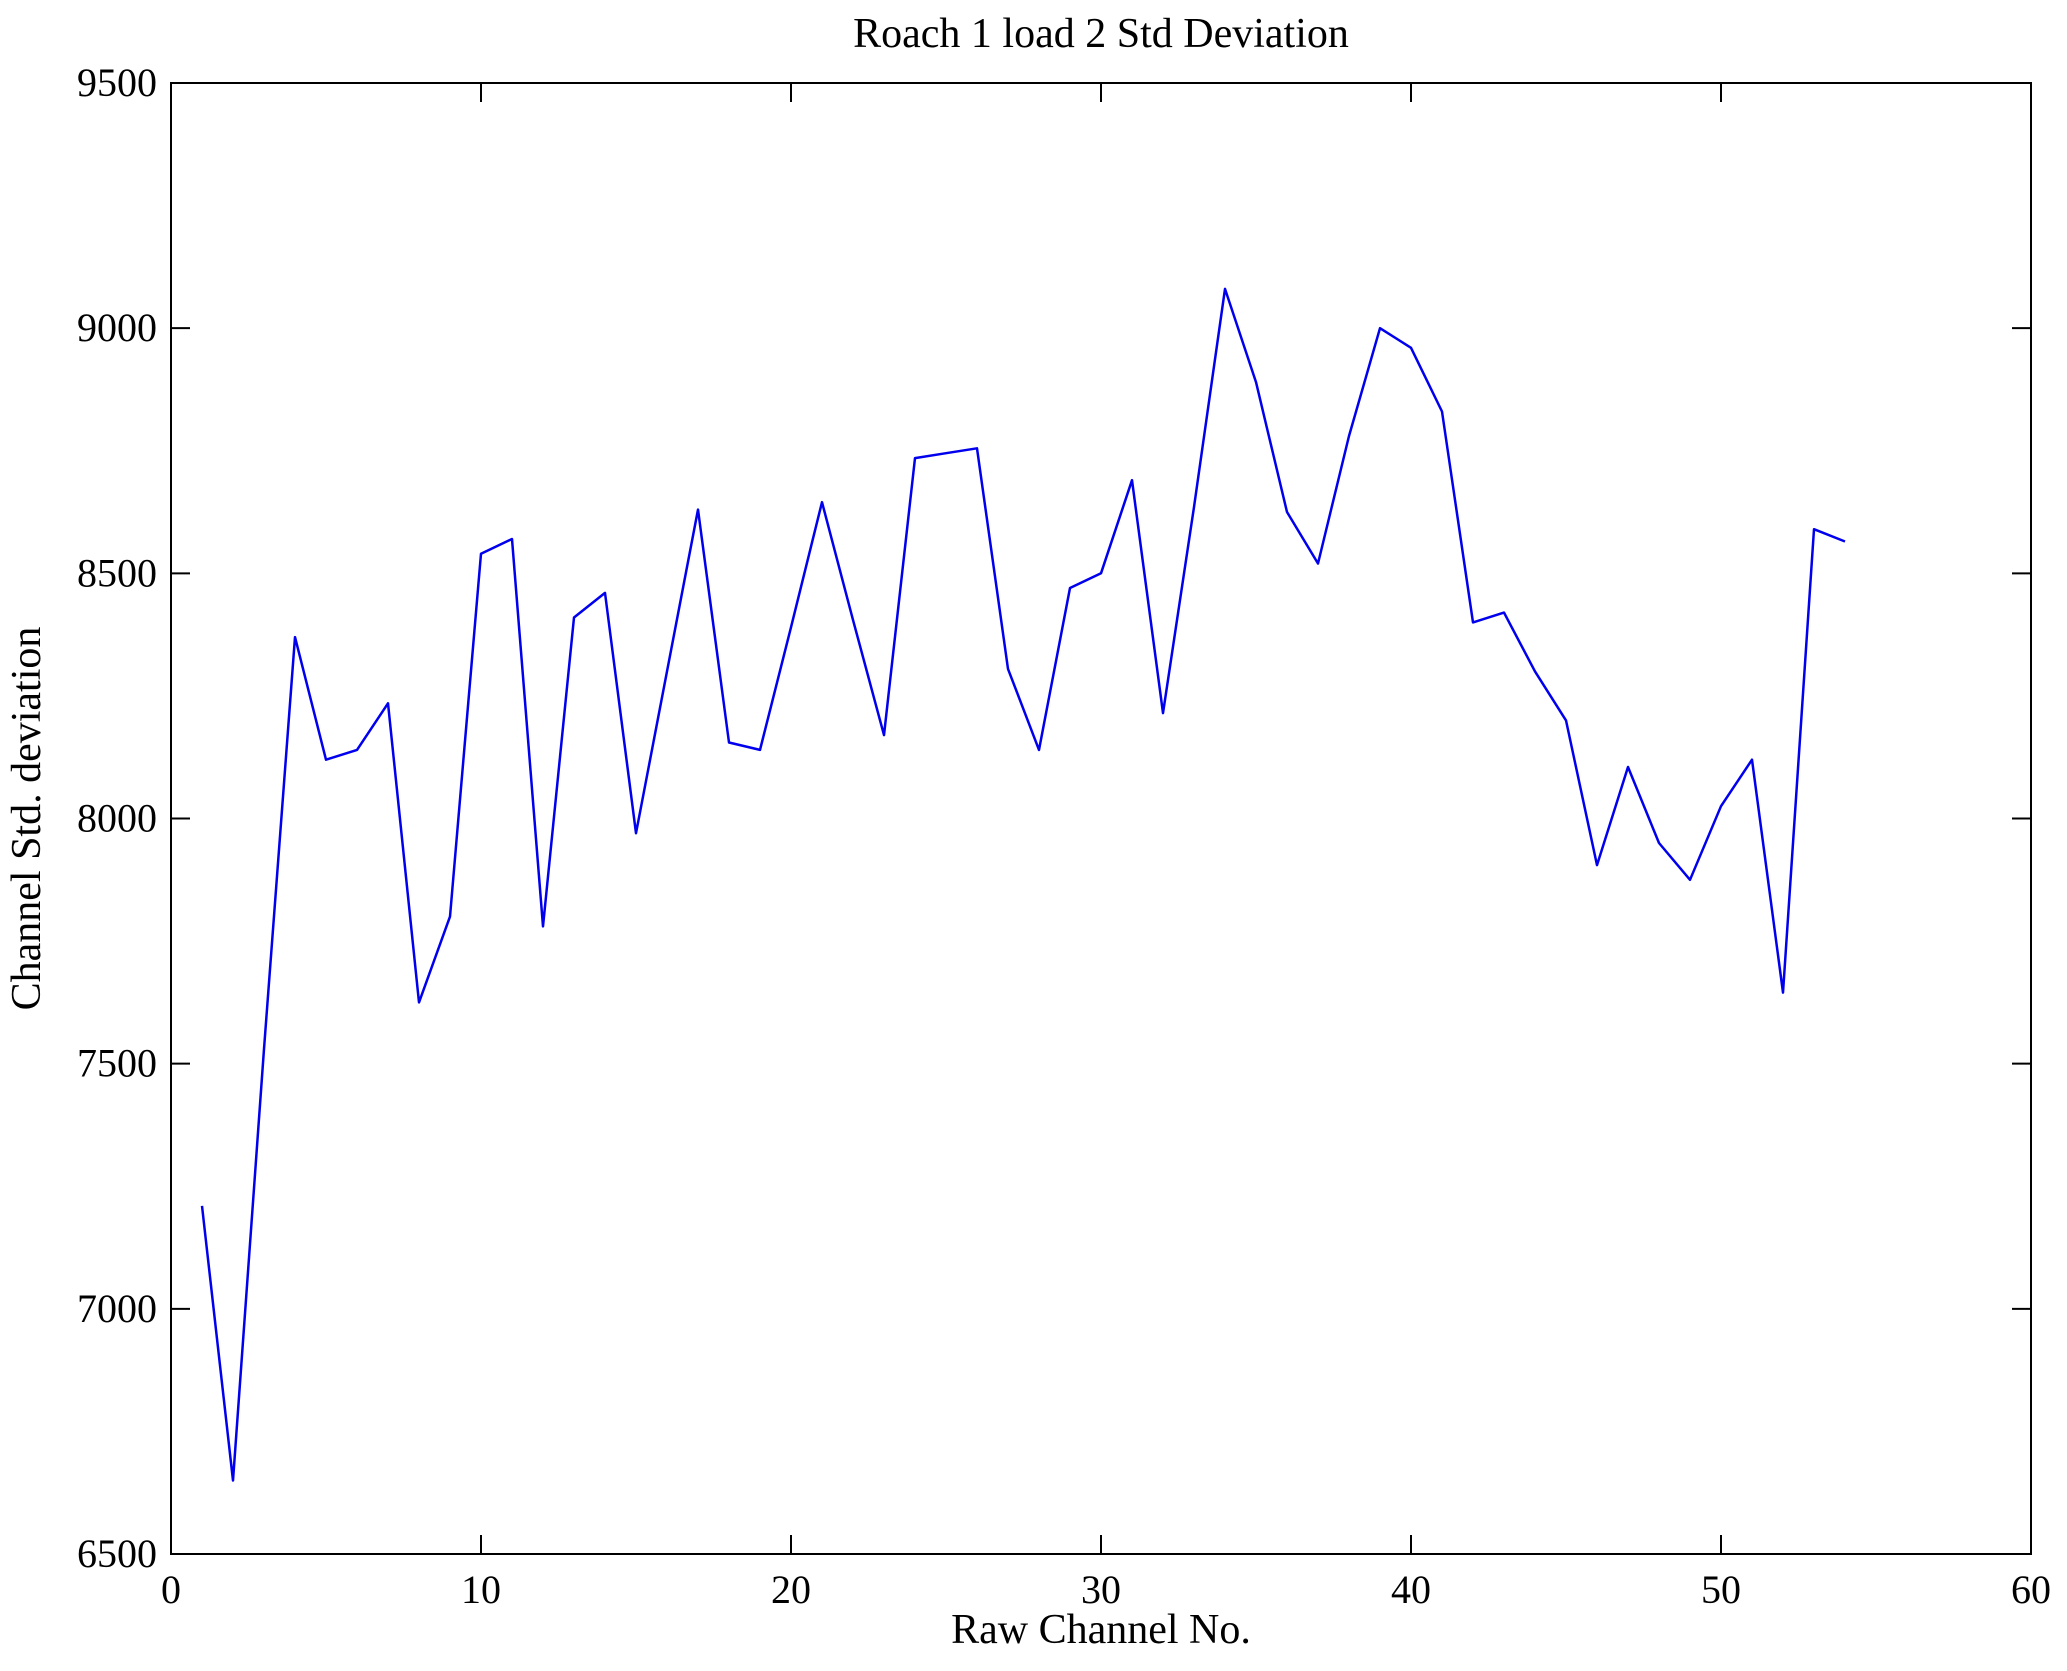 The width and height of the screenshot is (2067, 1671). Describe the element at coordinates (117, 1308) in the screenshot. I see `y-tick-label: 7000` at that location.